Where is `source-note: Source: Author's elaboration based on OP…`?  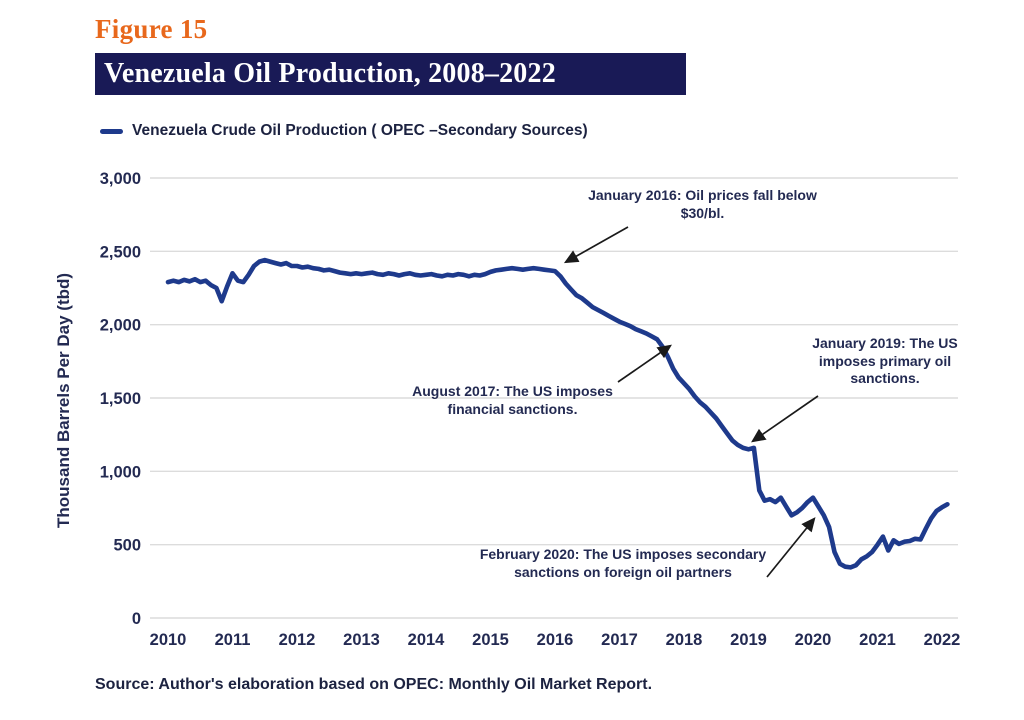
source-note: Source: Author's elaboration based on OP… is located at coordinates (374, 684).